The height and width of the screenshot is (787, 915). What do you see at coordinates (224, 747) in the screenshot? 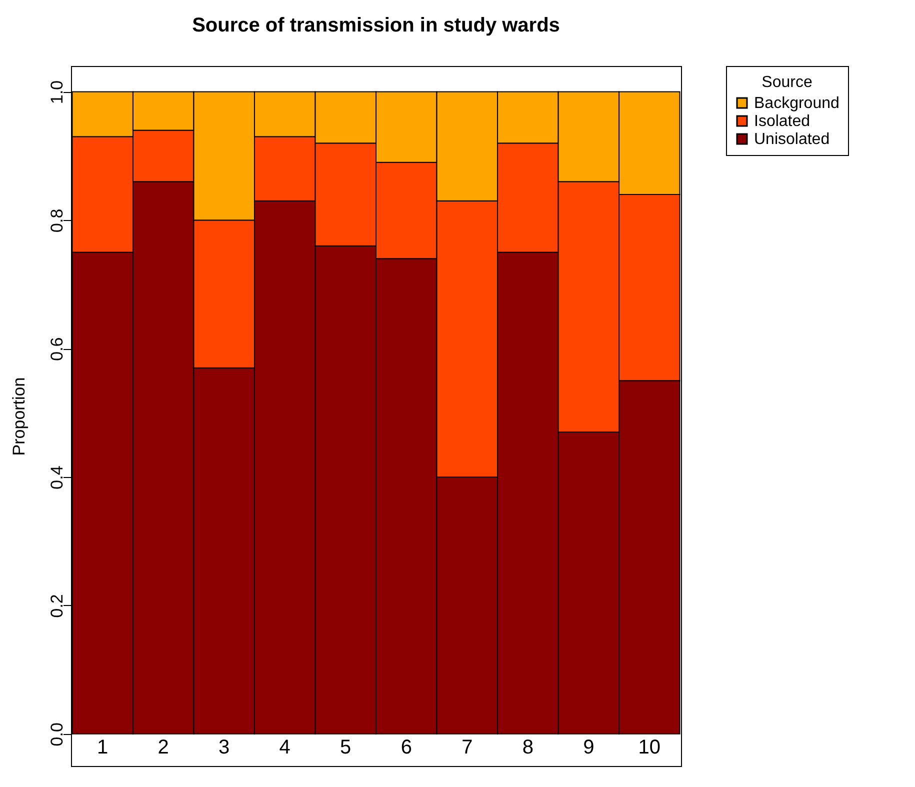
I see `x-tick-label: 3` at bounding box center [224, 747].